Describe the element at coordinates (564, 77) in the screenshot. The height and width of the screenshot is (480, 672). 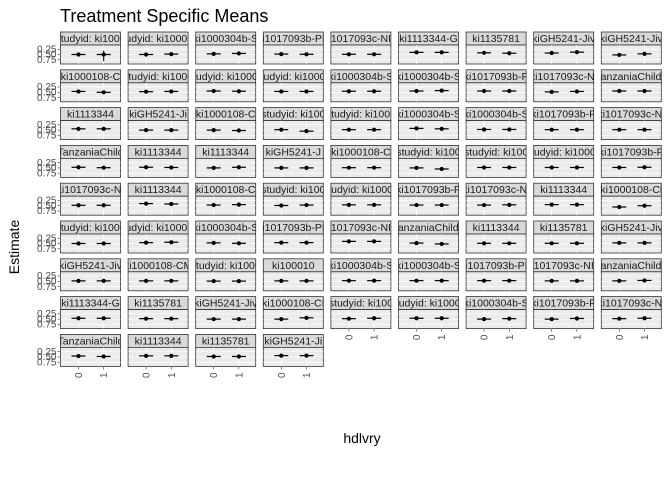
I see `facet-strip-label: ki1017093c-NI` at that location.